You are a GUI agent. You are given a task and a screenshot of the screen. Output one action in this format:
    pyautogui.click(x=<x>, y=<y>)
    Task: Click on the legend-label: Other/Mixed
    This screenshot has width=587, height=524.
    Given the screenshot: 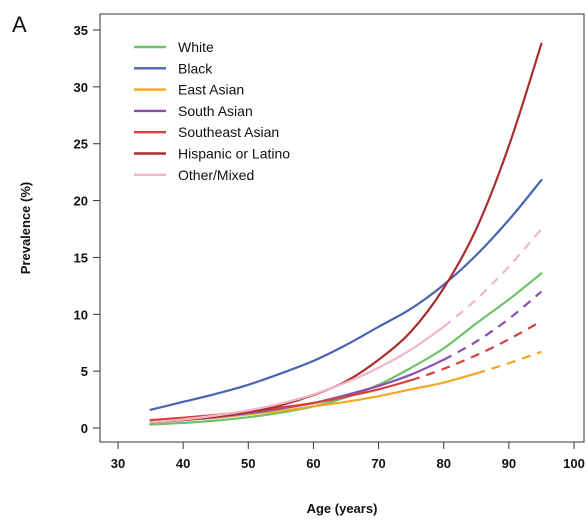 What is the action you would take?
    pyautogui.click(x=216, y=175)
    